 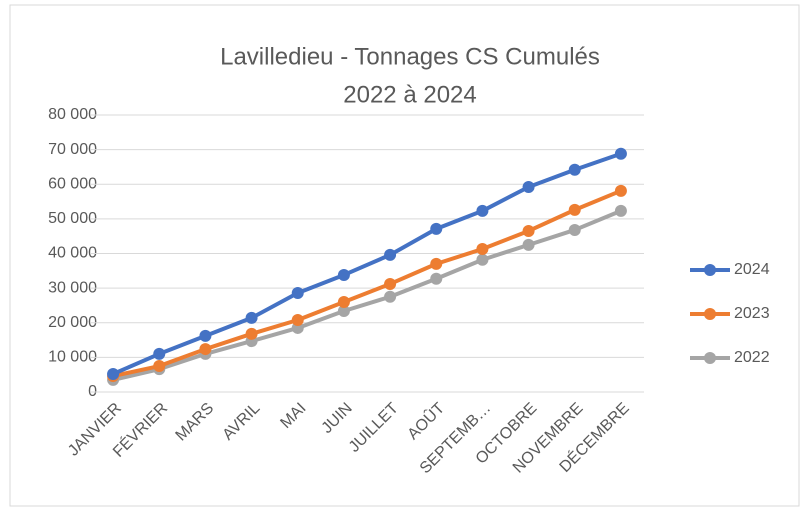 What do you see at coordinates (752, 269) in the screenshot?
I see `legend-label: 2024` at bounding box center [752, 269].